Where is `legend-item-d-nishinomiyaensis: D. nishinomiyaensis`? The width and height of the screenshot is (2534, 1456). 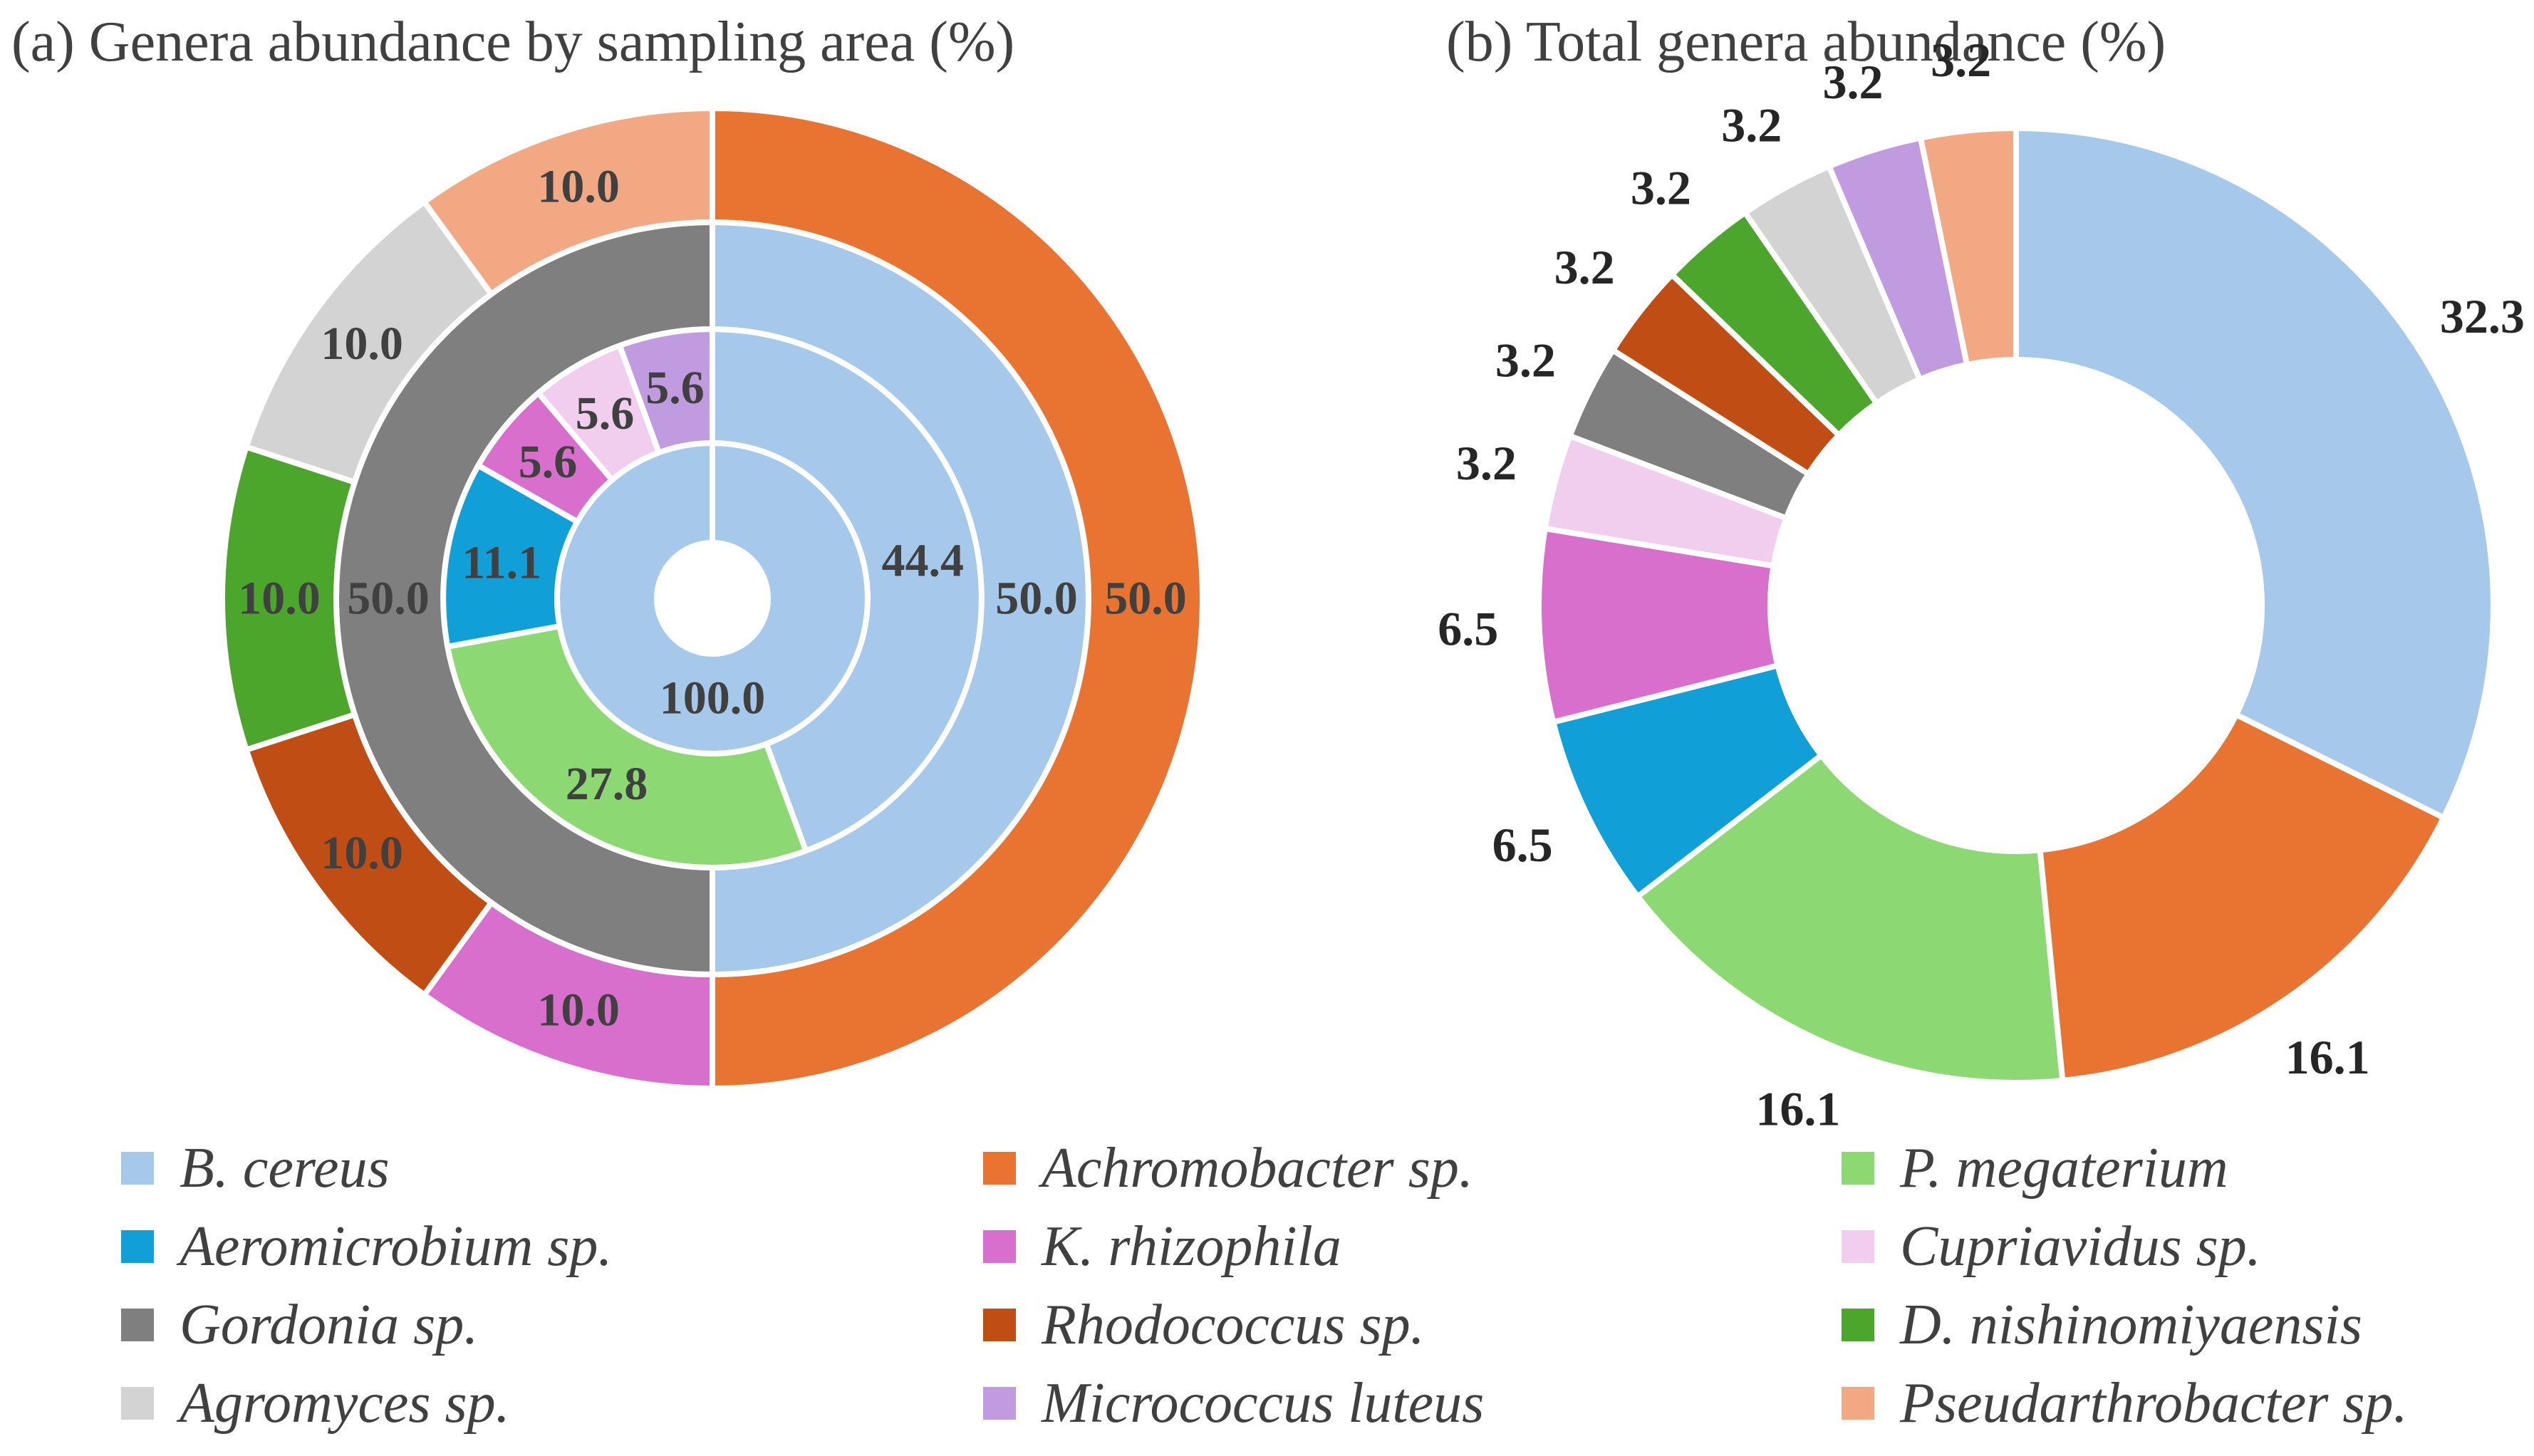
legend-item-d-nishinomiyaensis: D. nishinomiyaensis is located at coordinates (2102, 1325).